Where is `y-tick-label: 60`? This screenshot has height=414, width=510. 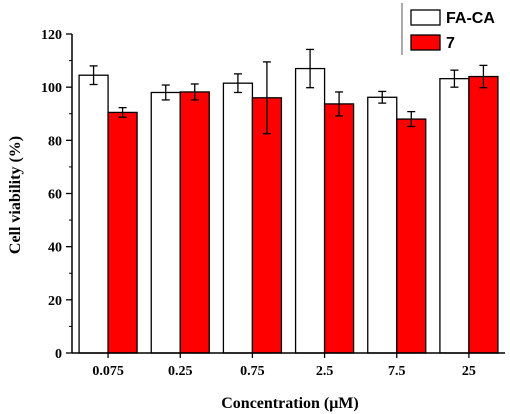
y-tick-label: 60 is located at coordinates (55, 195).